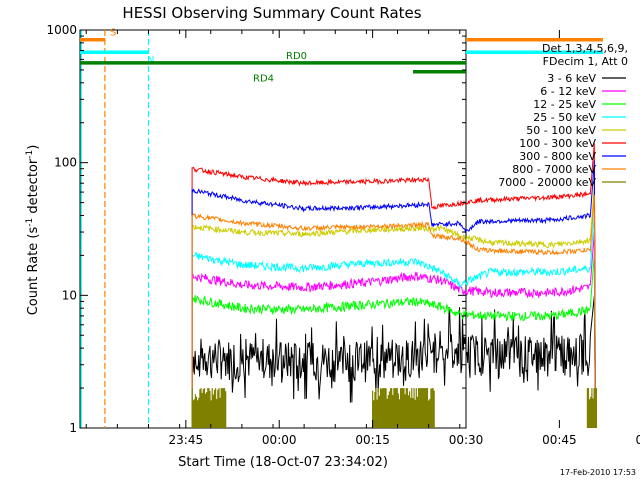  What do you see at coordinates (33, 147) in the screenshot?
I see `y-axis-label-part-3: )` at bounding box center [33, 147].